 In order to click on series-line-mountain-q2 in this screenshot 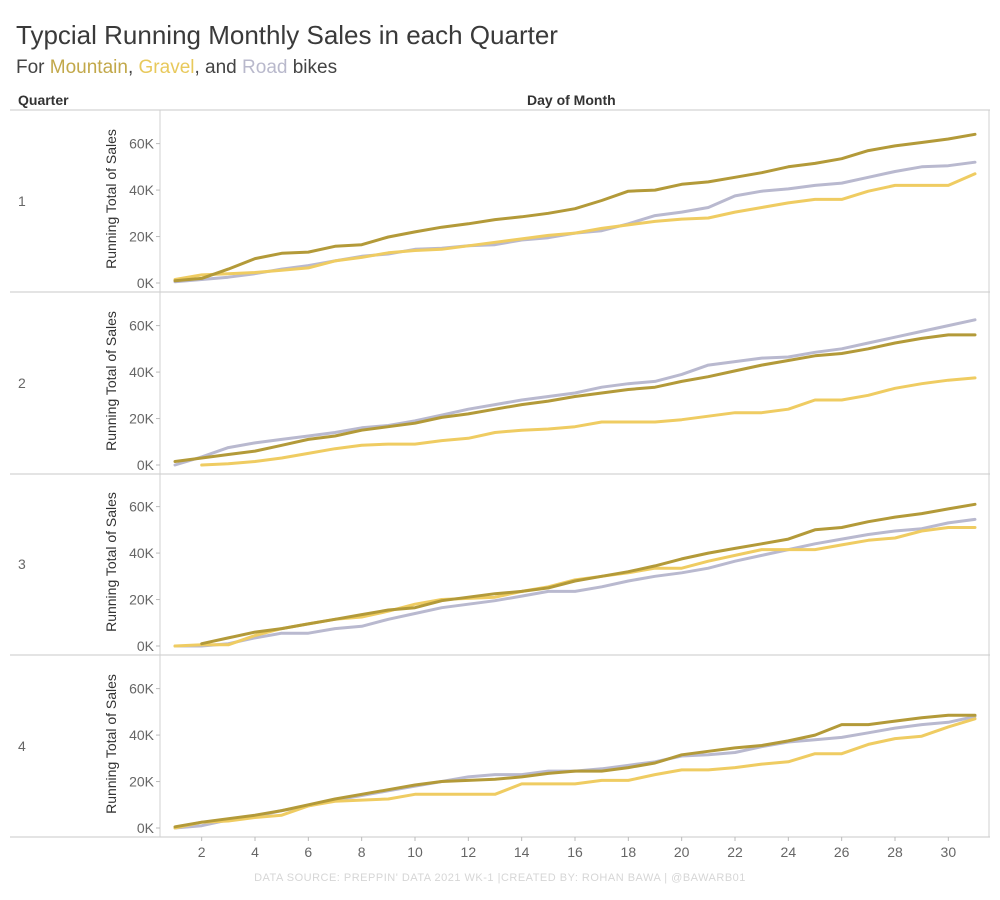, I will do `click(575, 398)`.